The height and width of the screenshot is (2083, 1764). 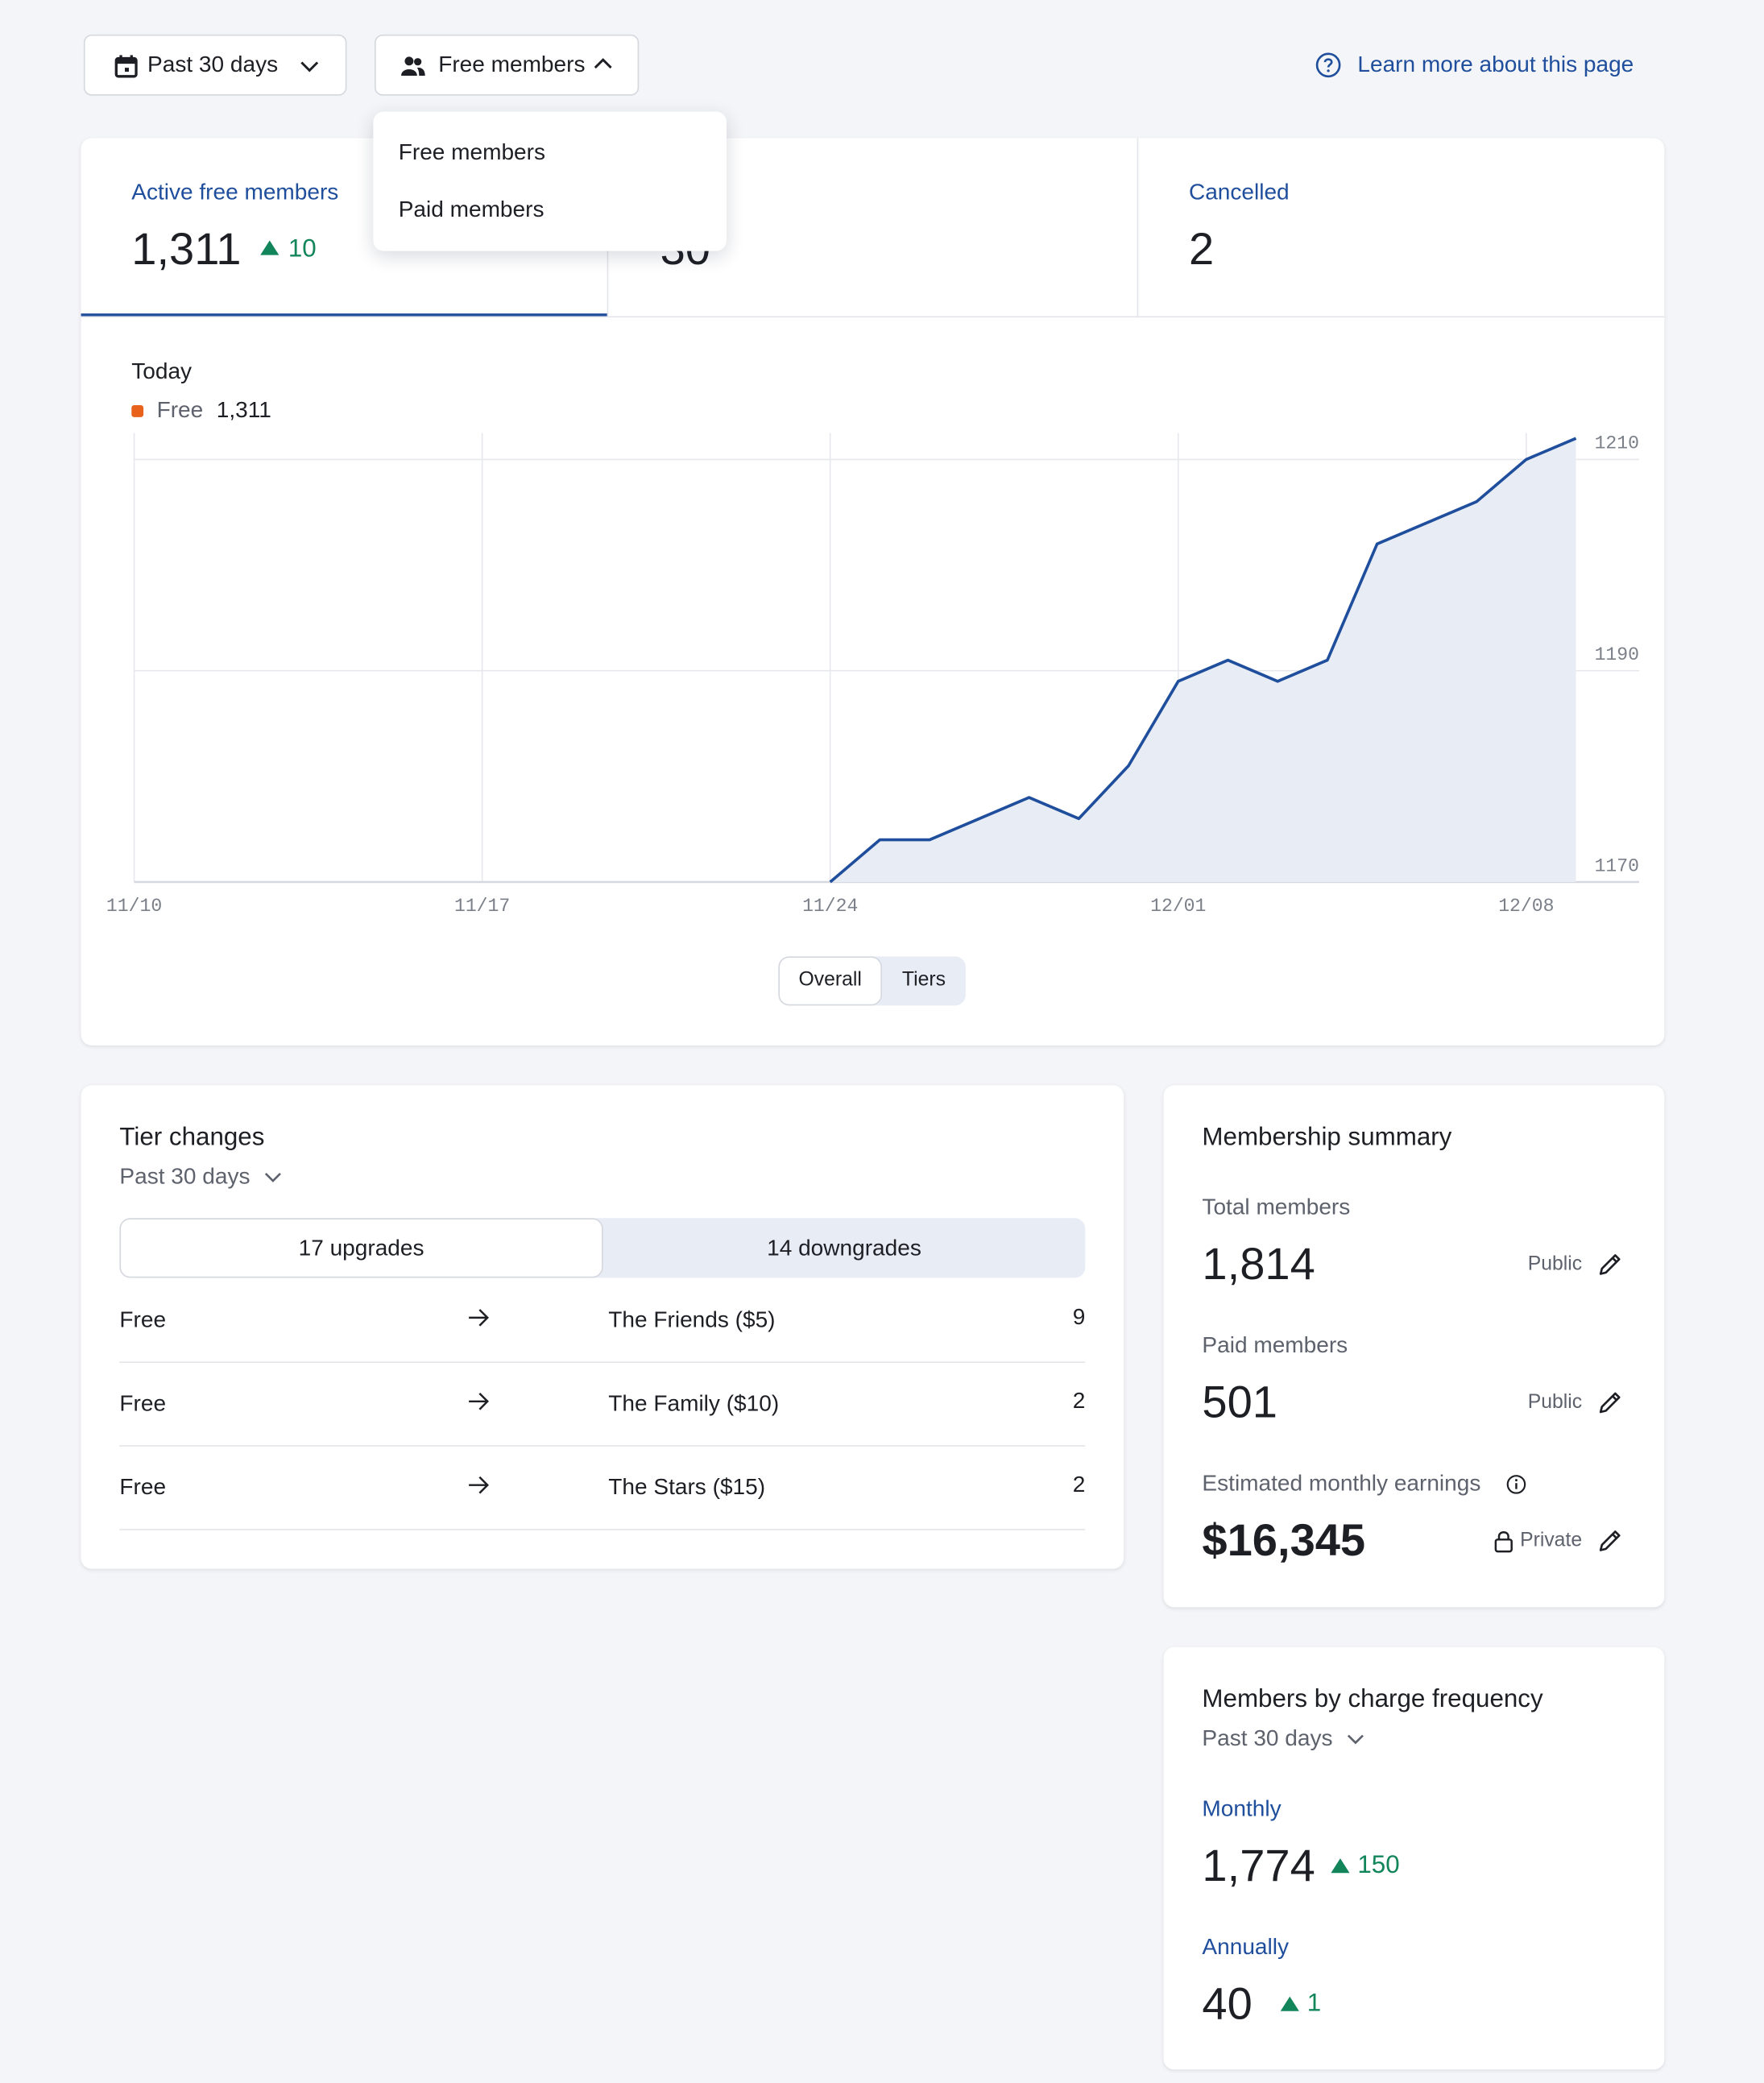 What do you see at coordinates (603, 63) in the screenshot?
I see `chevron-up` at bounding box center [603, 63].